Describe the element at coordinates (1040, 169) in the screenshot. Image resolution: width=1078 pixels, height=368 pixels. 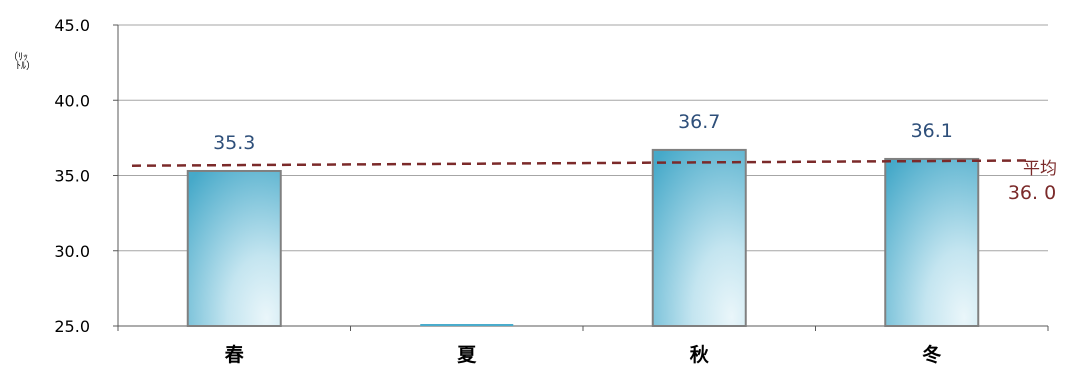
I see `average-label-title: 平均` at that location.